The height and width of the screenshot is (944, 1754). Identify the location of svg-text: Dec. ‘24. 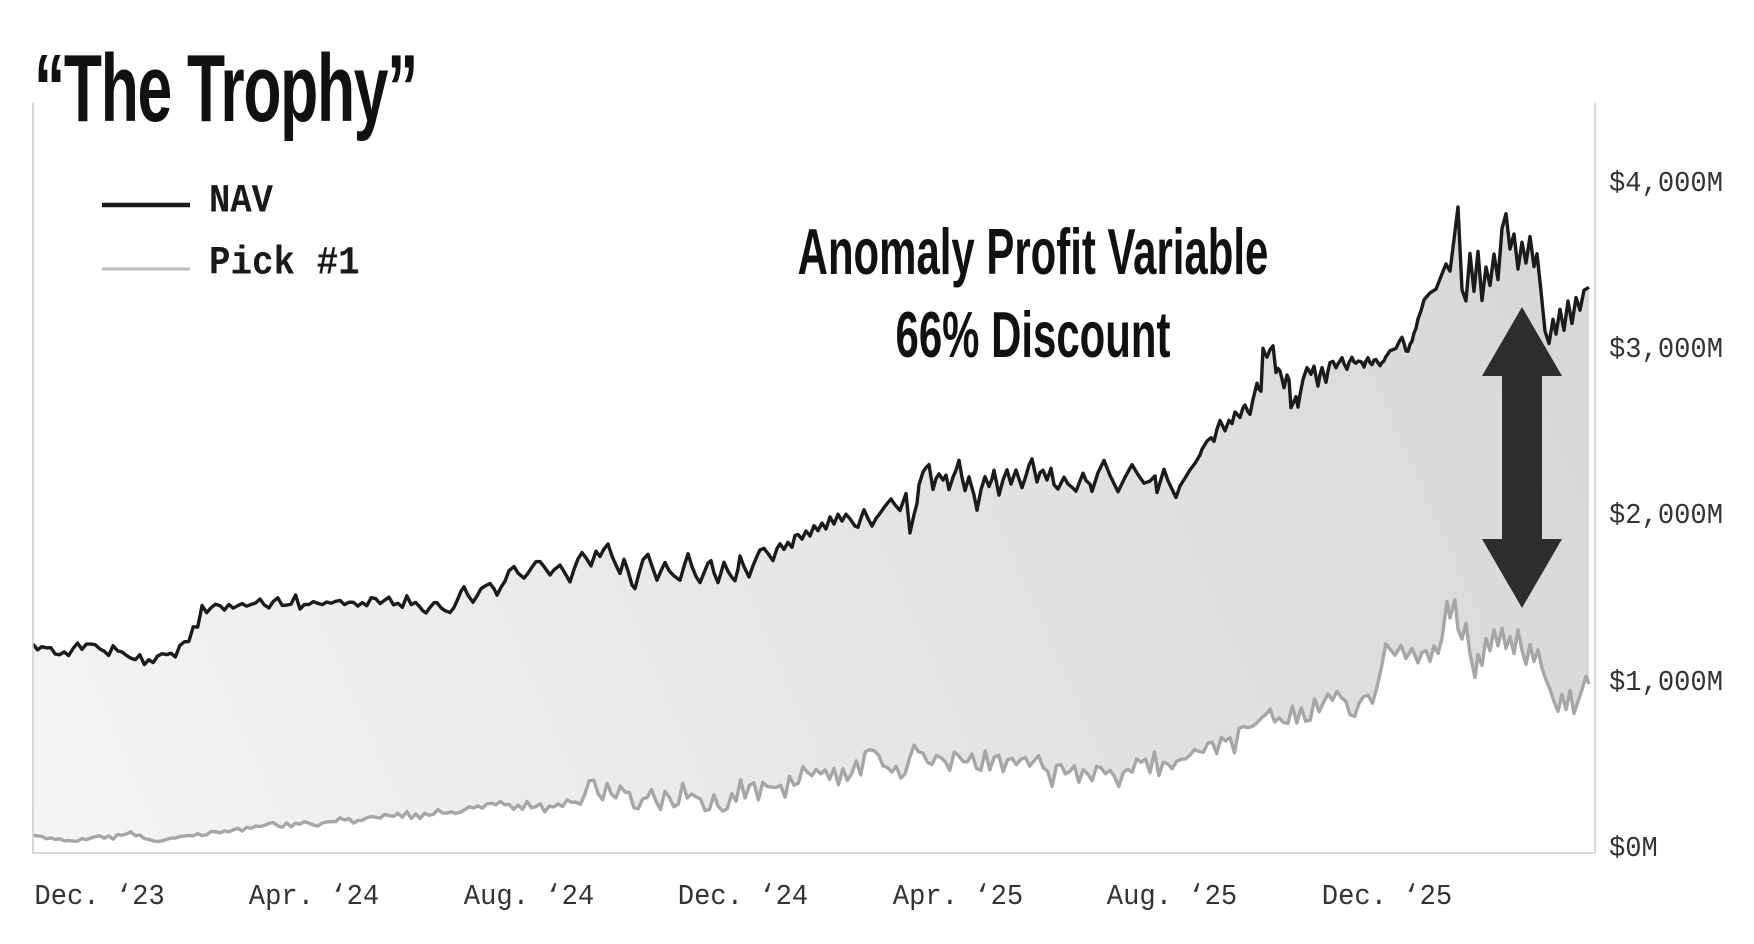
(743, 896).